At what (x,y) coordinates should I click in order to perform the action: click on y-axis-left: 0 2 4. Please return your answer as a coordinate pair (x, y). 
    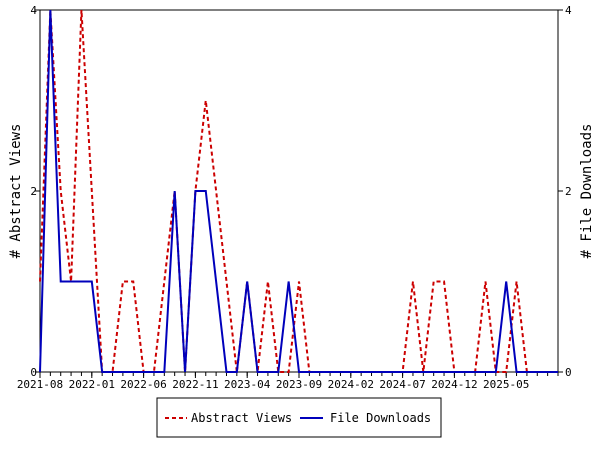
    Looking at the image, I should click on (35, 191).